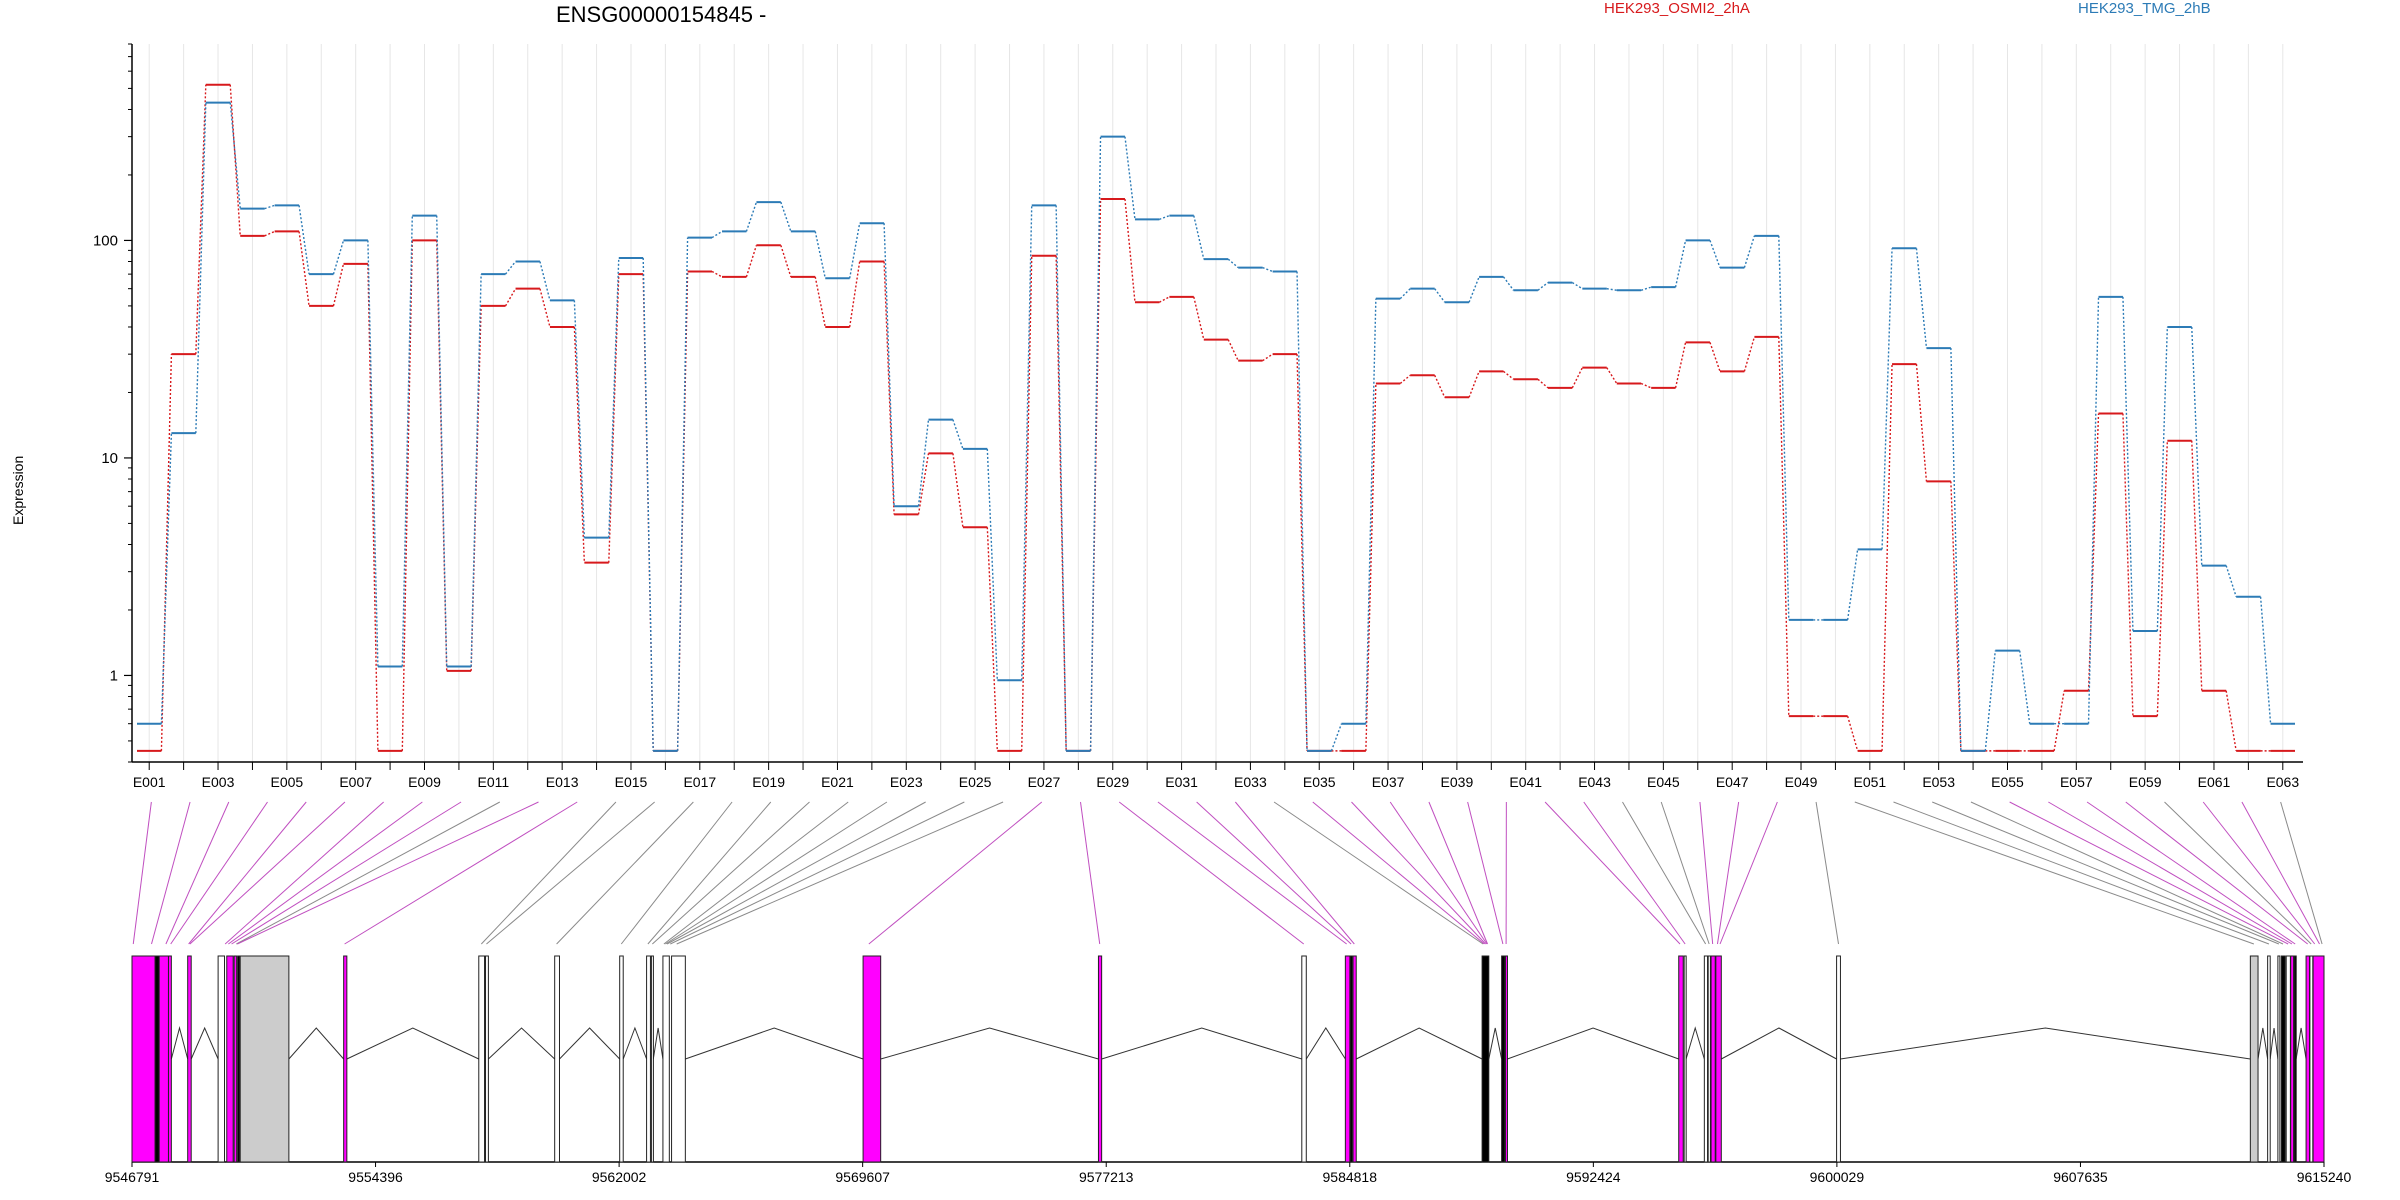 Image resolution: width=2400 pixels, height=1200 pixels. I want to click on x-tick-label: E029, so click(1112, 782).